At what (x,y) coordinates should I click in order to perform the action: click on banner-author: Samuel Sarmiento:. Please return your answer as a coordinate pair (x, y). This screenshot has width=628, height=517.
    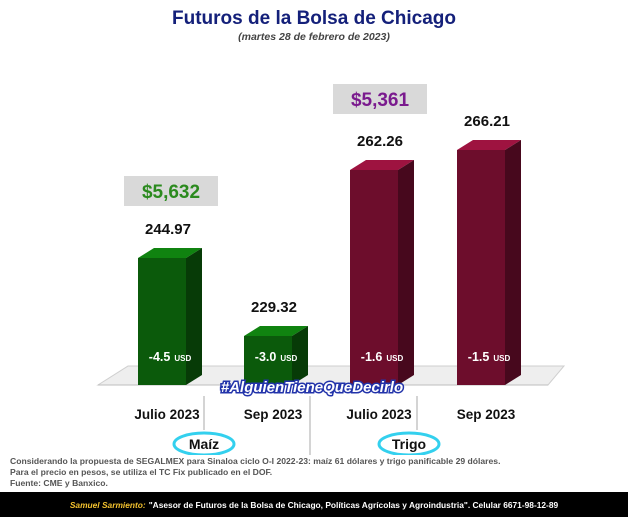
    Looking at the image, I should click on (107, 504).